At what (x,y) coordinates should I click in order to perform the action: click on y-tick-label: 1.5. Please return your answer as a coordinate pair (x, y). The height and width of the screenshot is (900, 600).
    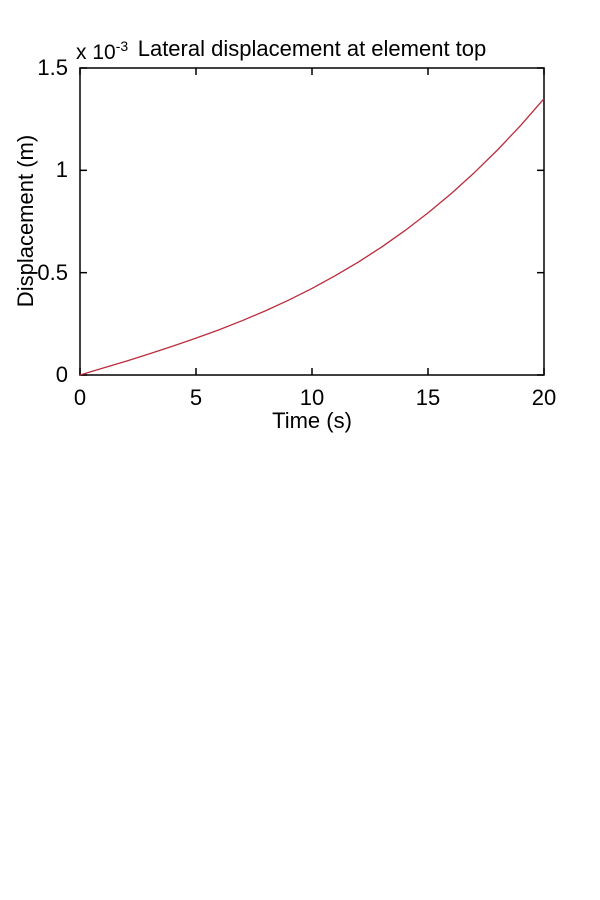
    Looking at the image, I should click on (52, 67).